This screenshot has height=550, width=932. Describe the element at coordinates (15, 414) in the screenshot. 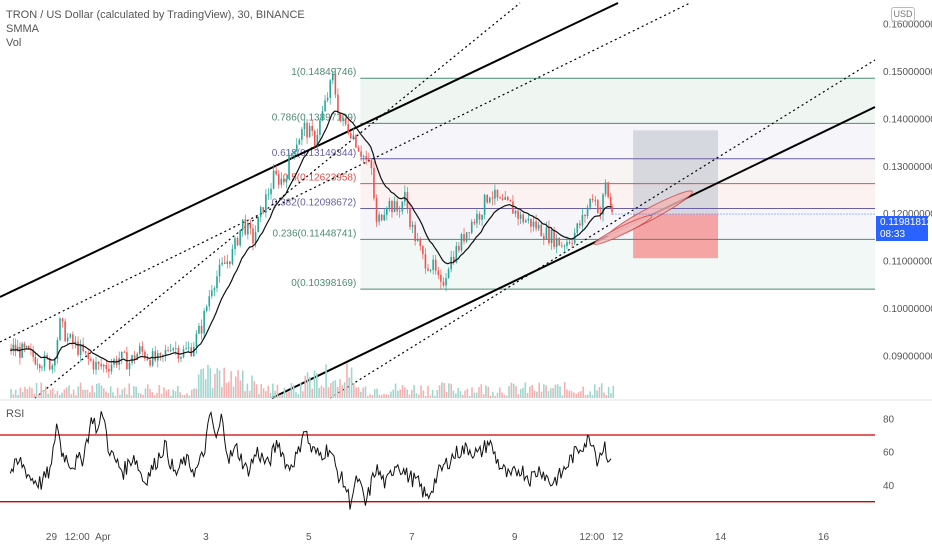

I see `rsi-pane-label: RSI` at that location.